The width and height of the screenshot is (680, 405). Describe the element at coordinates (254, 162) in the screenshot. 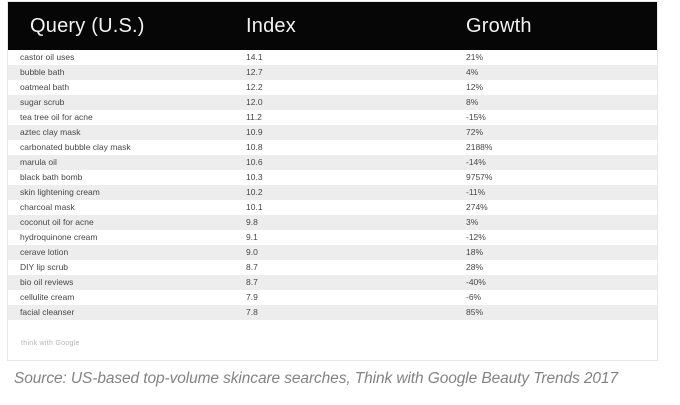

I see `index-cell: 10.6` at that location.